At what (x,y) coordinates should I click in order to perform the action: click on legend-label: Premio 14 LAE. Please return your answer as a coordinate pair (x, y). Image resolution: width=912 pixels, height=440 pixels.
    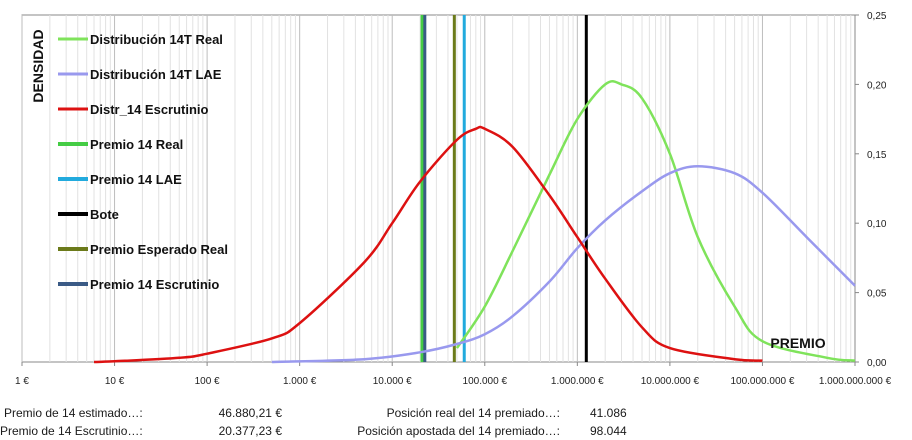
    Looking at the image, I should click on (136, 179).